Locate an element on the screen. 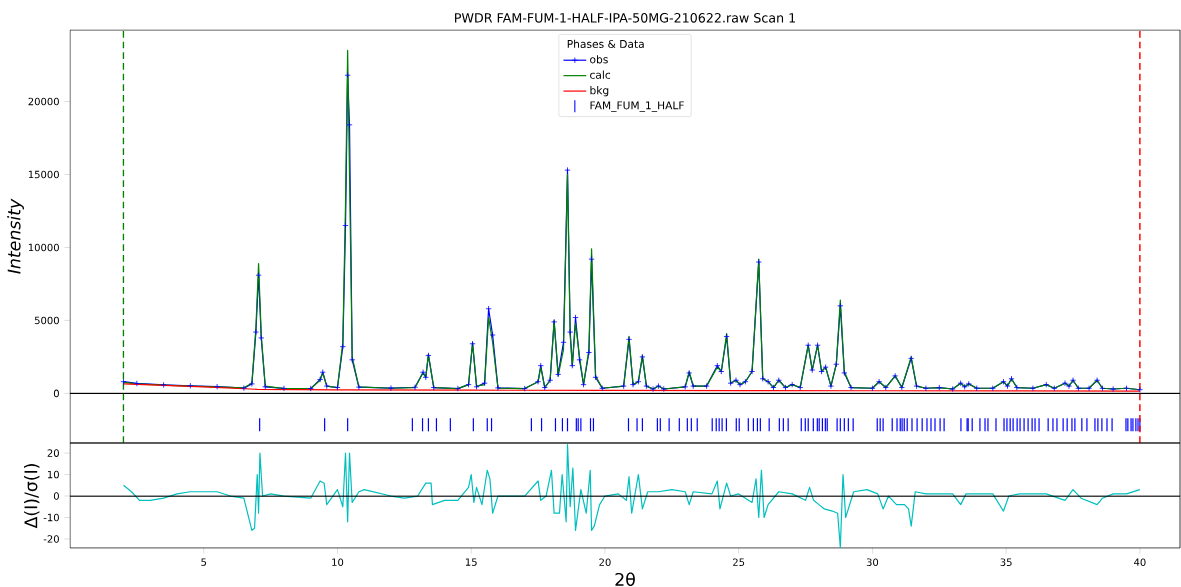 This screenshot has width=1181, height=587. y-axis-title: Δ(I)/σ(I) is located at coordinates (32, 496).